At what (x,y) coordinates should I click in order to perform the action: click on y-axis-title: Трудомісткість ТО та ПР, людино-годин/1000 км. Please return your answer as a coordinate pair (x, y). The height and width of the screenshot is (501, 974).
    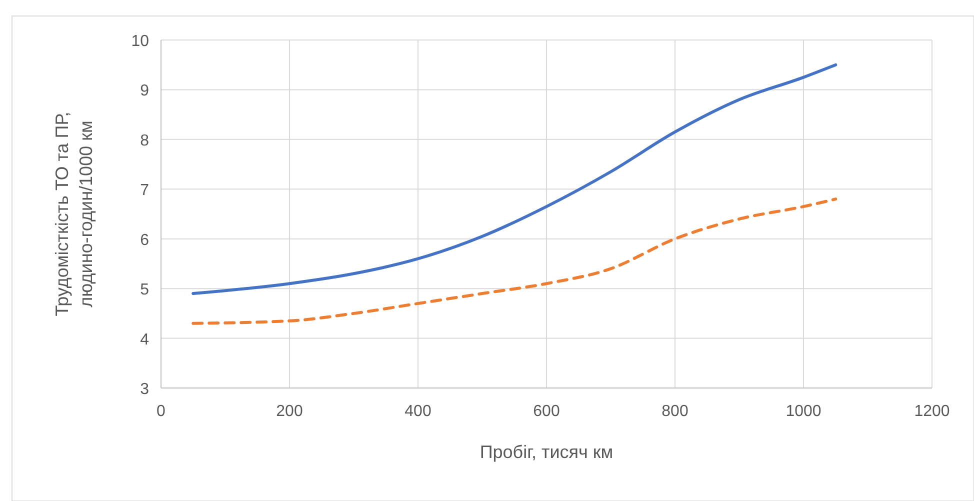
    Looking at the image, I should click on (74, 214).